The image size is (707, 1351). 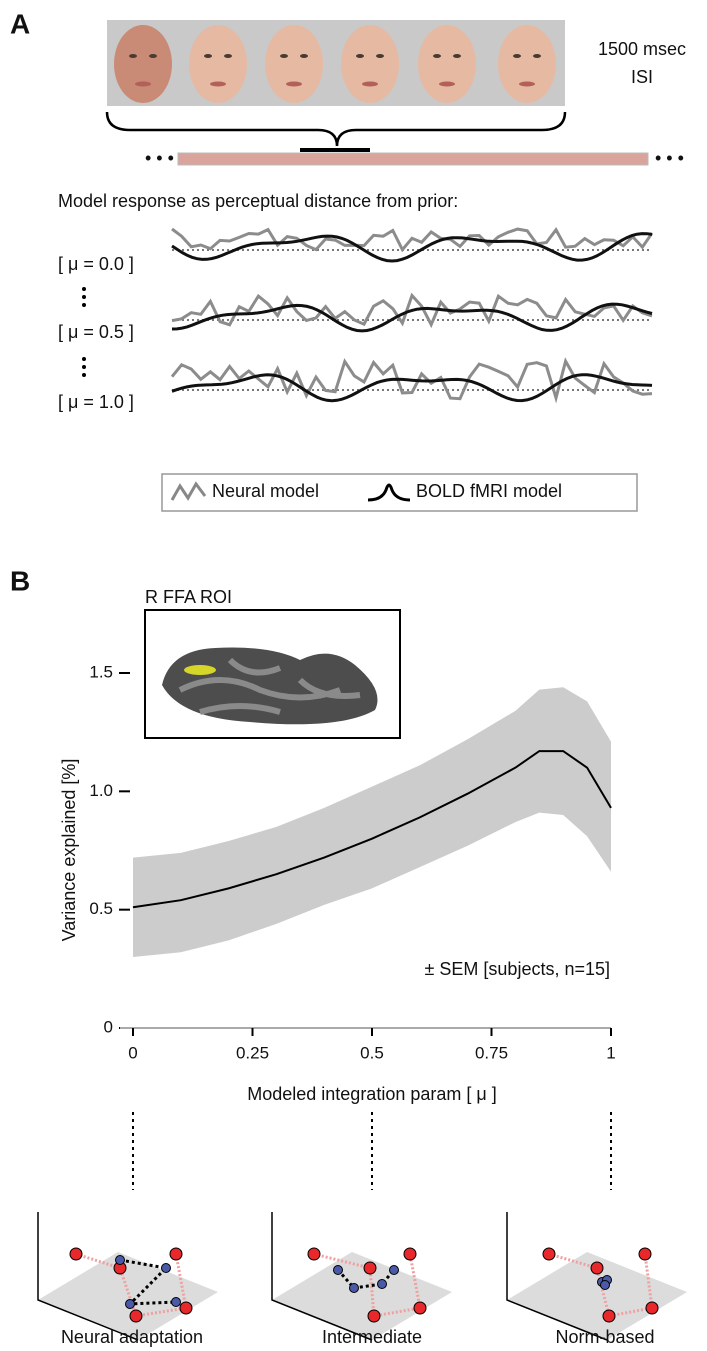 What do you see at coordinates (642, 49) in the screenshot?
I see `isi-text: 1500 msec` at bounding box center [642, 49].